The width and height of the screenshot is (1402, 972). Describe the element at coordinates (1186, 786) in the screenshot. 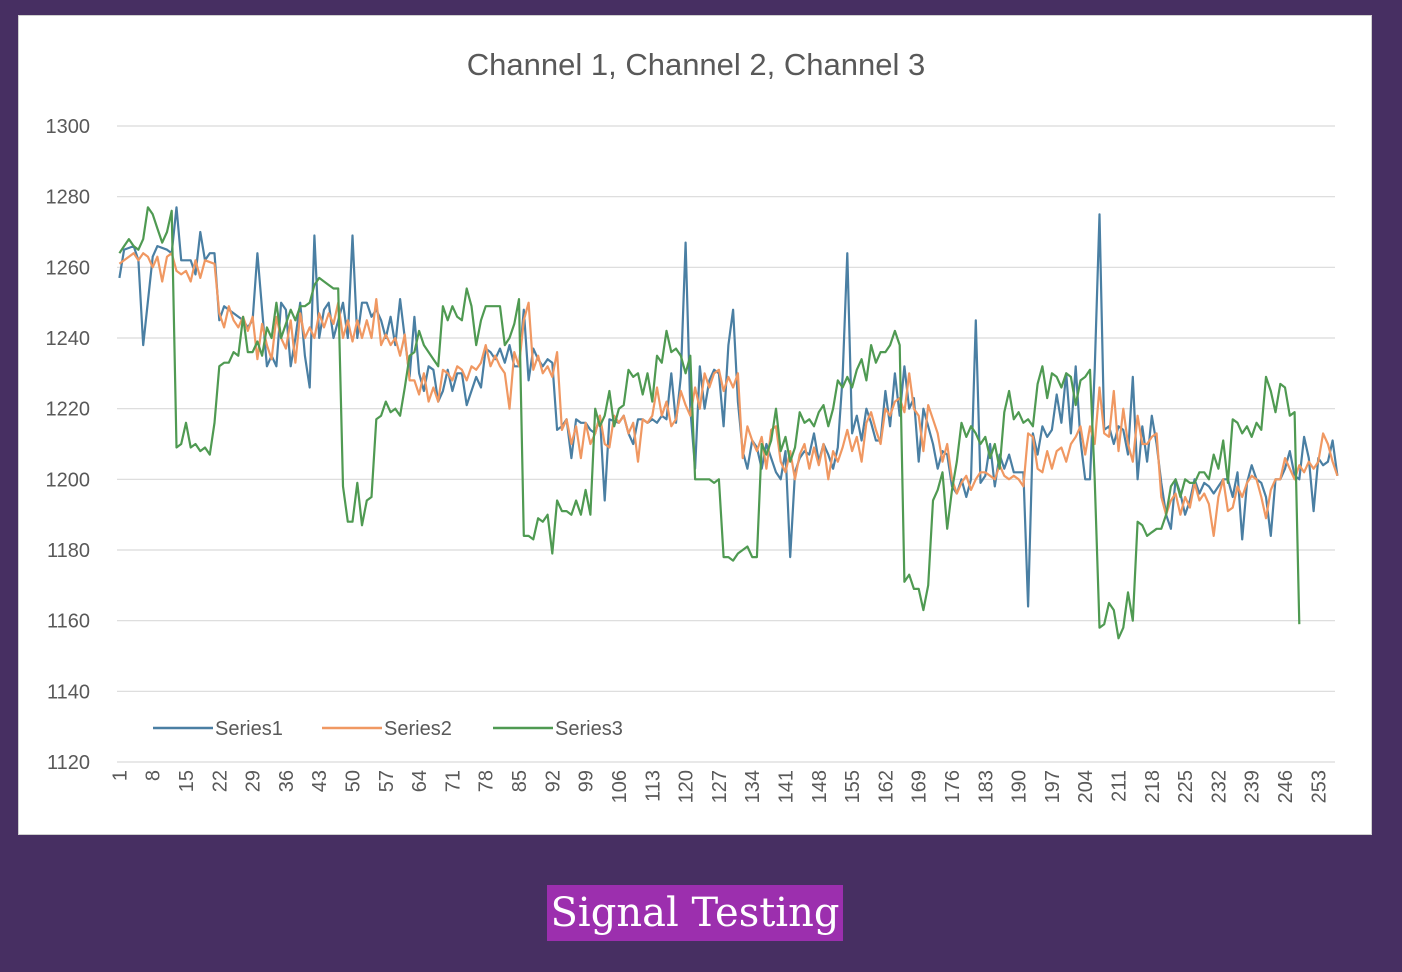

I see `x-tick-label: 225` at that location.